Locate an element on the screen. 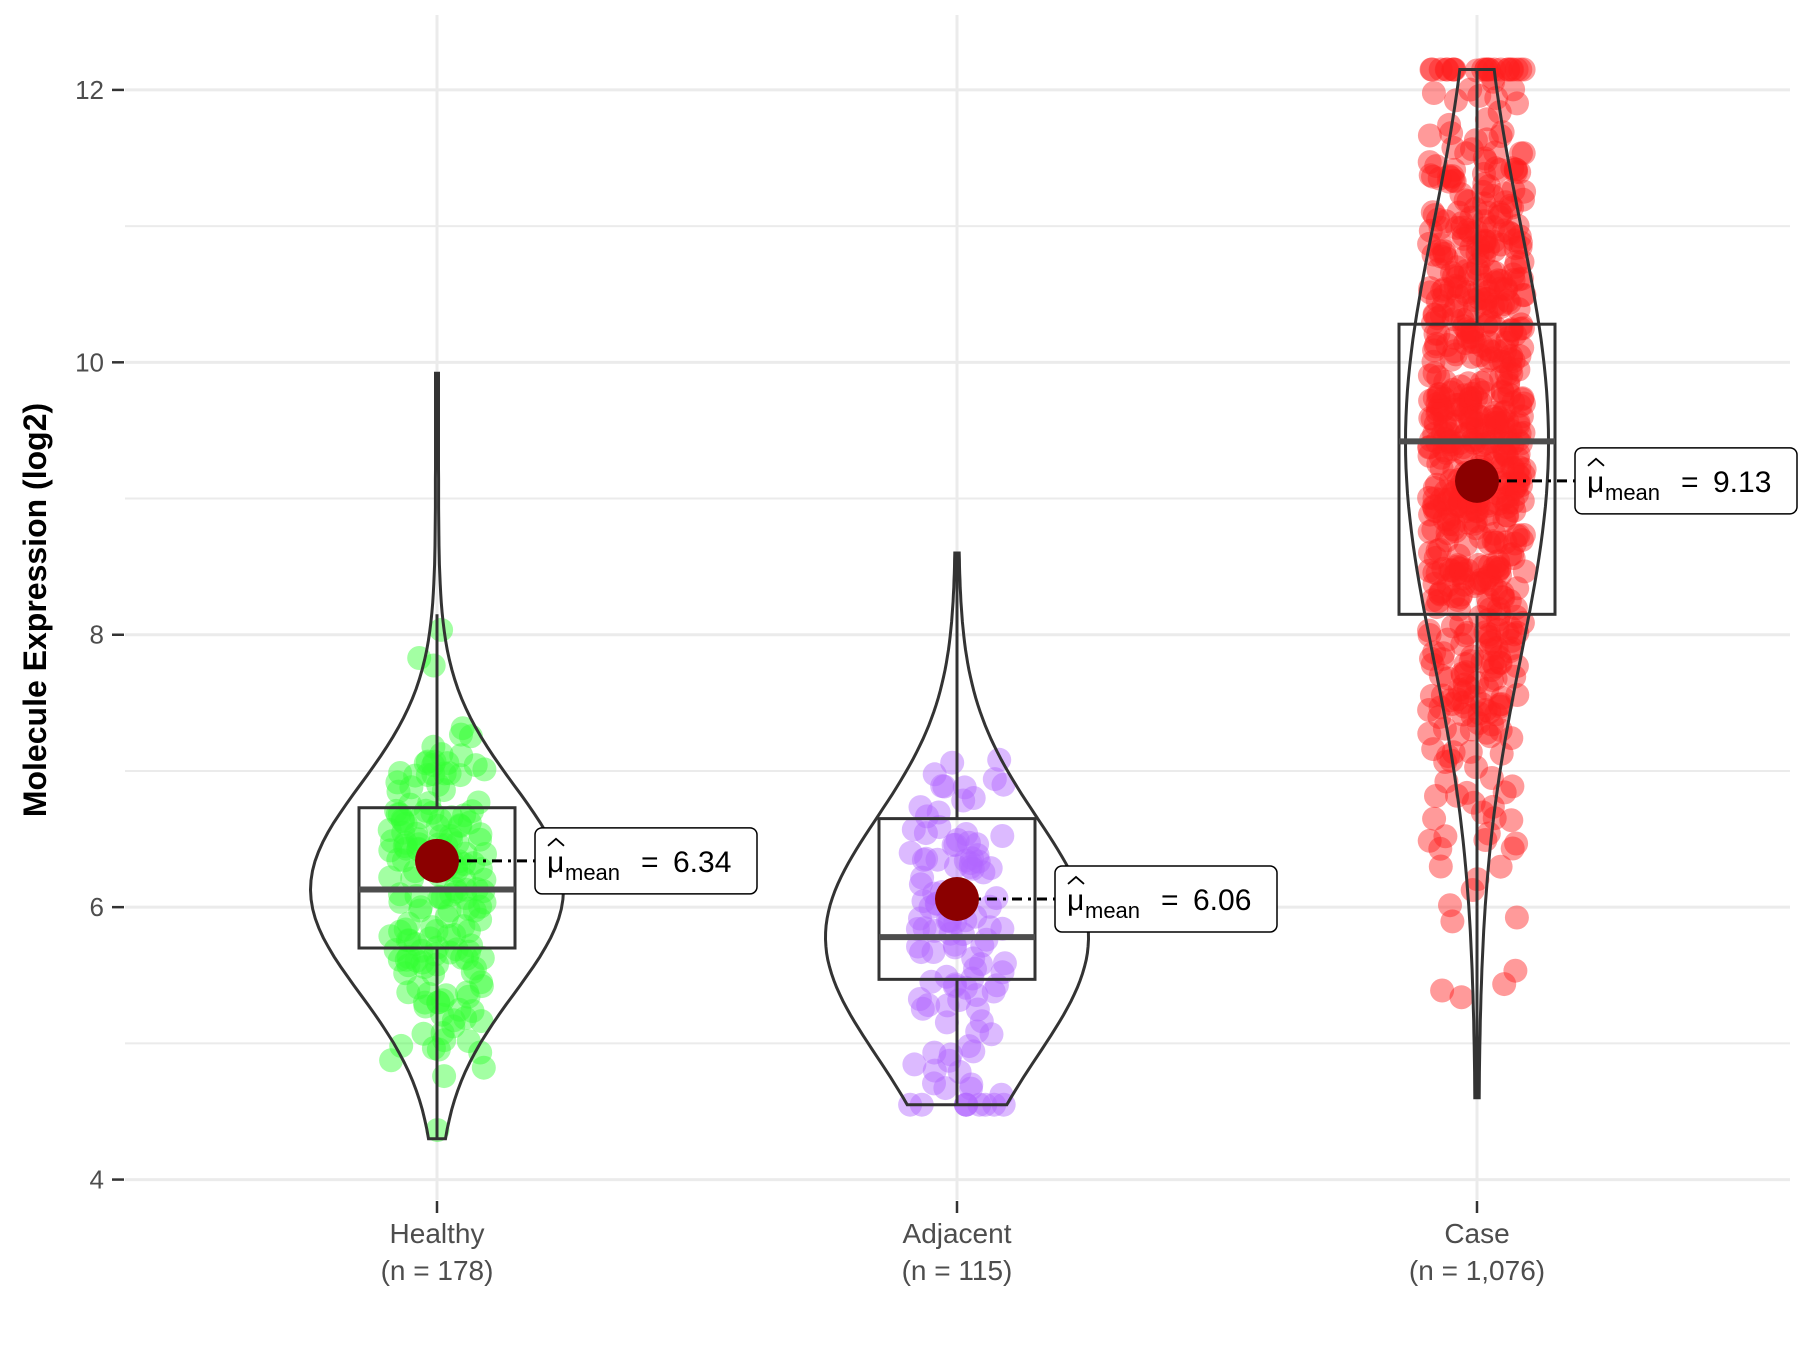  box-adjacent is located at coordinates (957, 899).